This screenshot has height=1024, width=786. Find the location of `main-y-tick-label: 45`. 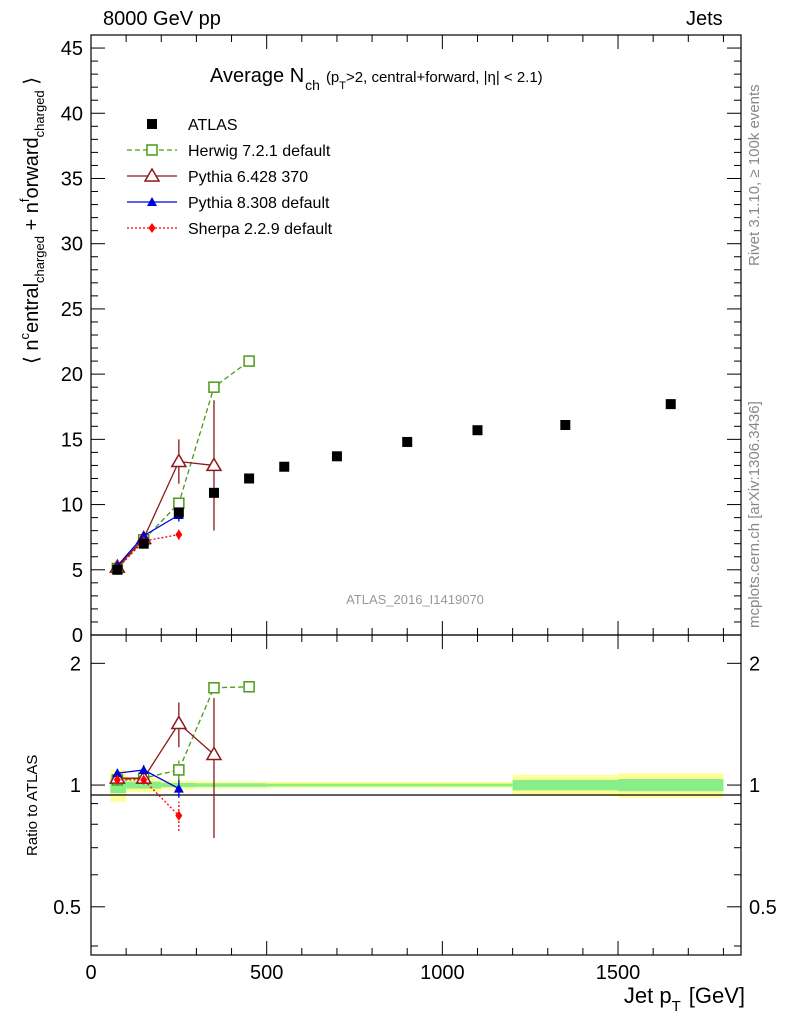

main-y-tick-label: 45 is located at coordinates (72, 49).